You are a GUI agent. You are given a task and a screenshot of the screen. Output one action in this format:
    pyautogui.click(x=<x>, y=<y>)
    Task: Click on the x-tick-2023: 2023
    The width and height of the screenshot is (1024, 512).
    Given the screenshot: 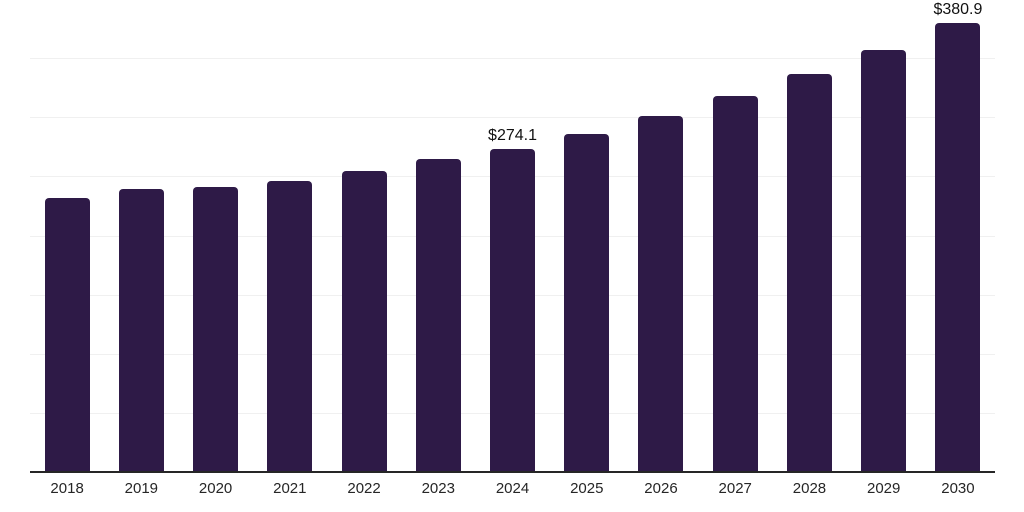 What is the action you would take?
    pyautogui.click(x=438, y=488)
    